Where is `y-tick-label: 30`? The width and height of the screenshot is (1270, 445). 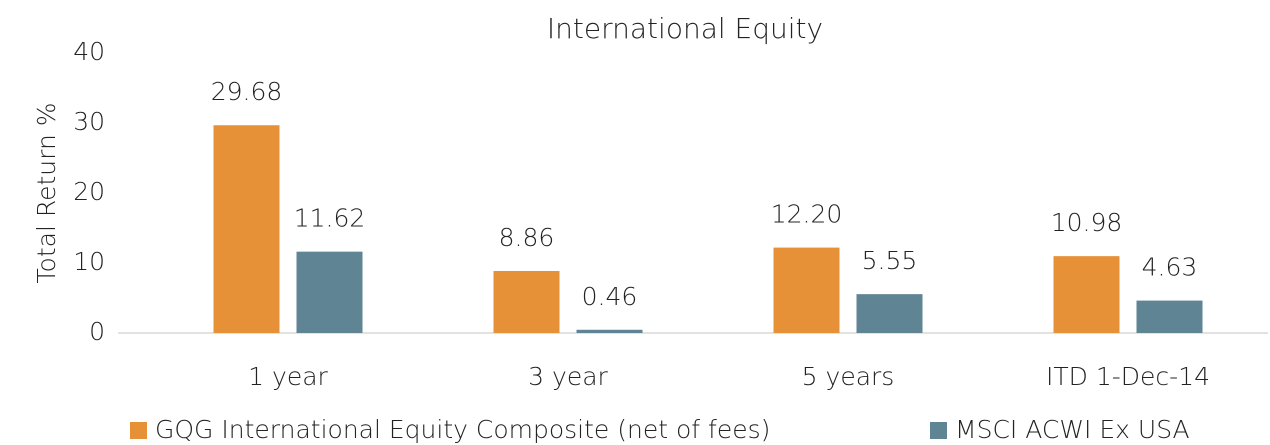
y-tick-label: 30 is located at coordinates (89, 121).